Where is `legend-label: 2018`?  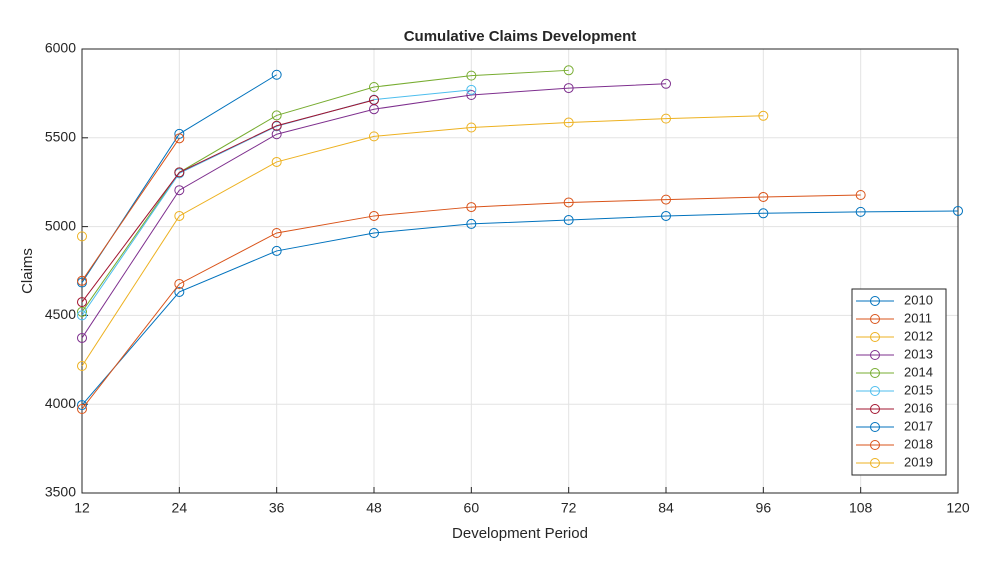 legend-label: 2018 is located at coordinates (918, 443).